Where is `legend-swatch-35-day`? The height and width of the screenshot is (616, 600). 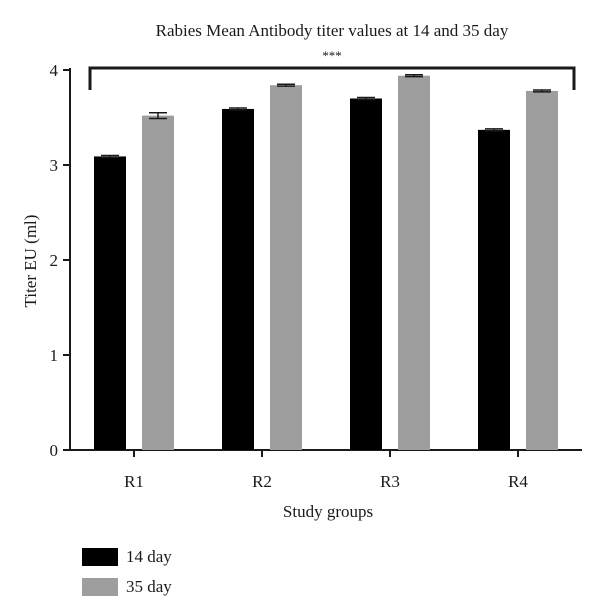 legend-swatch-35-day is located at coordinates (100, 587).